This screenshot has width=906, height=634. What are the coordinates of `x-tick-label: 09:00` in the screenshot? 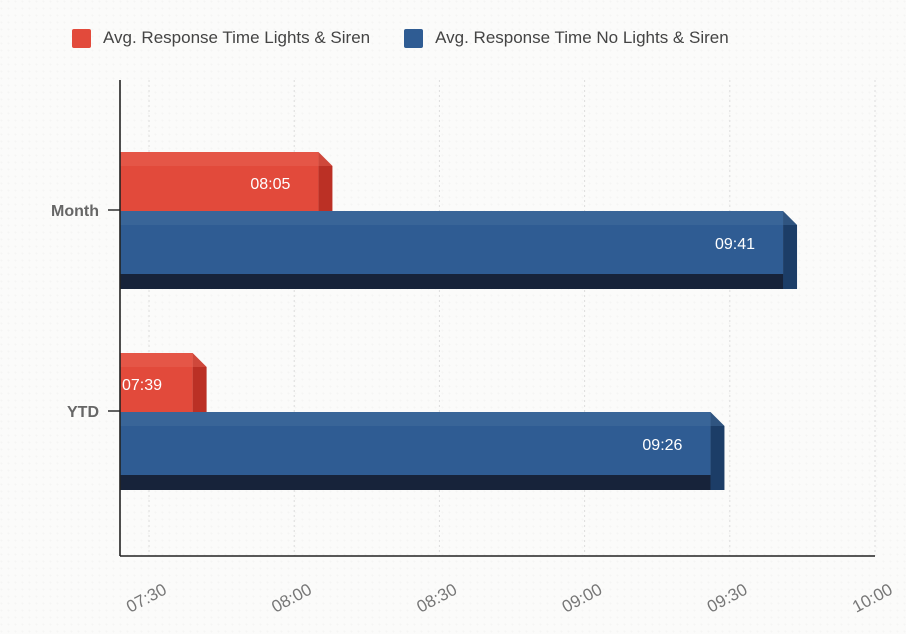 It's located at (582, 598).